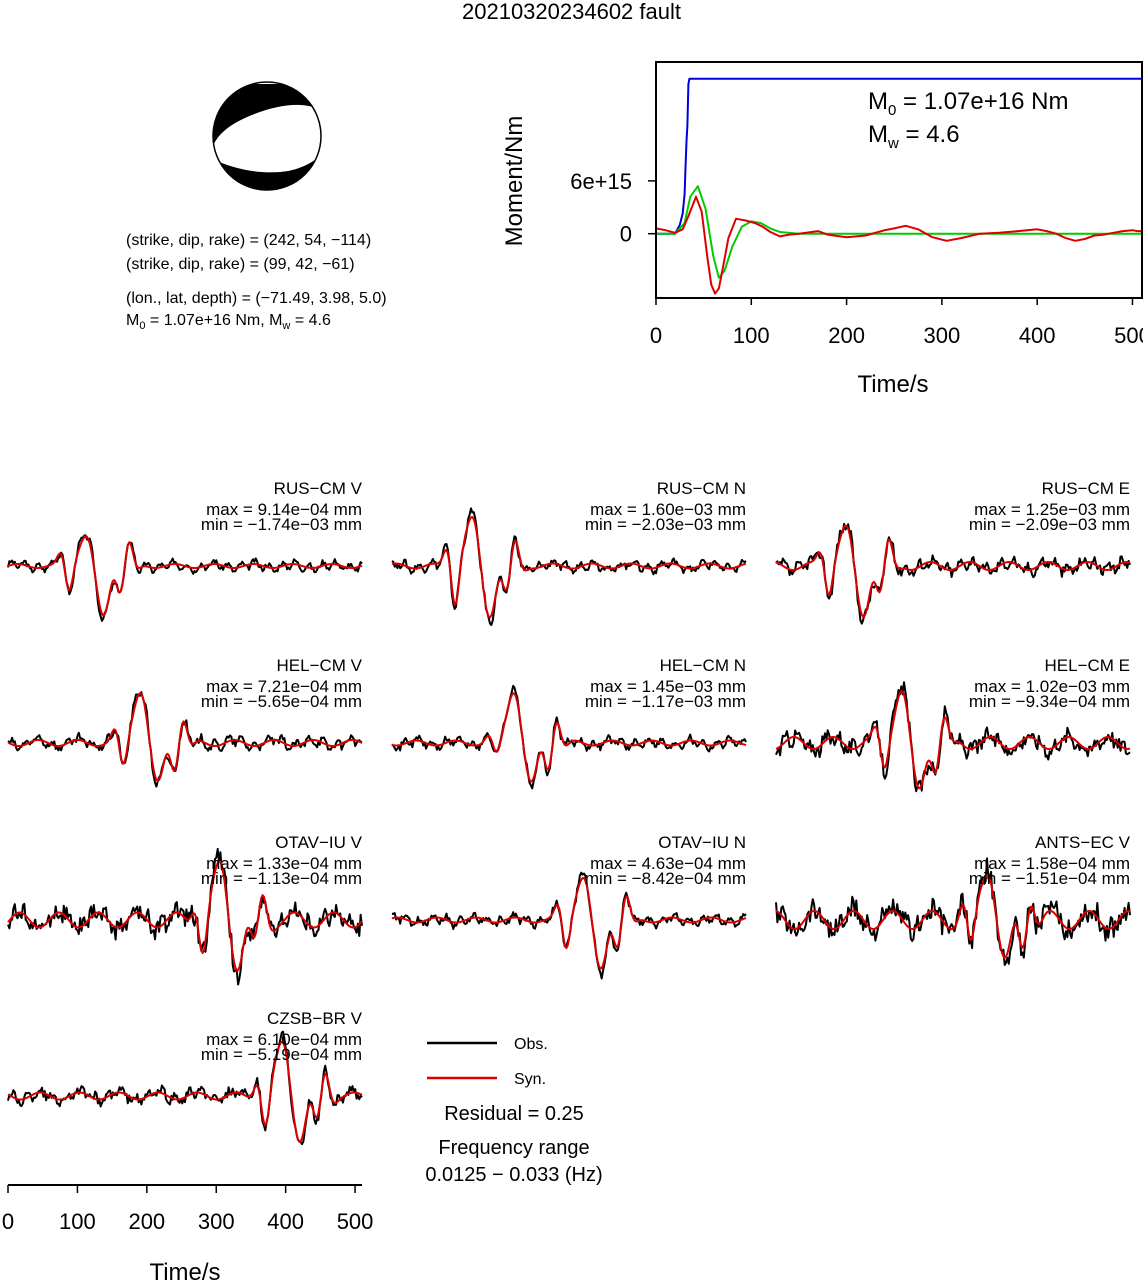  Describe the element at coordinates (318, 842) in the screenshot. I see `station-name: OTAV−IU V` at that location.